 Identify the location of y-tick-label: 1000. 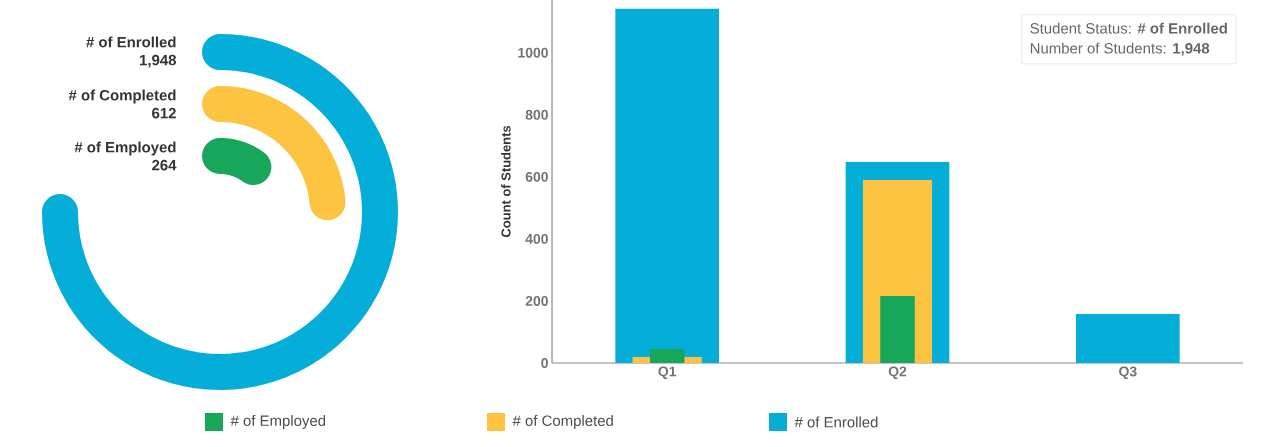
(533, 52).